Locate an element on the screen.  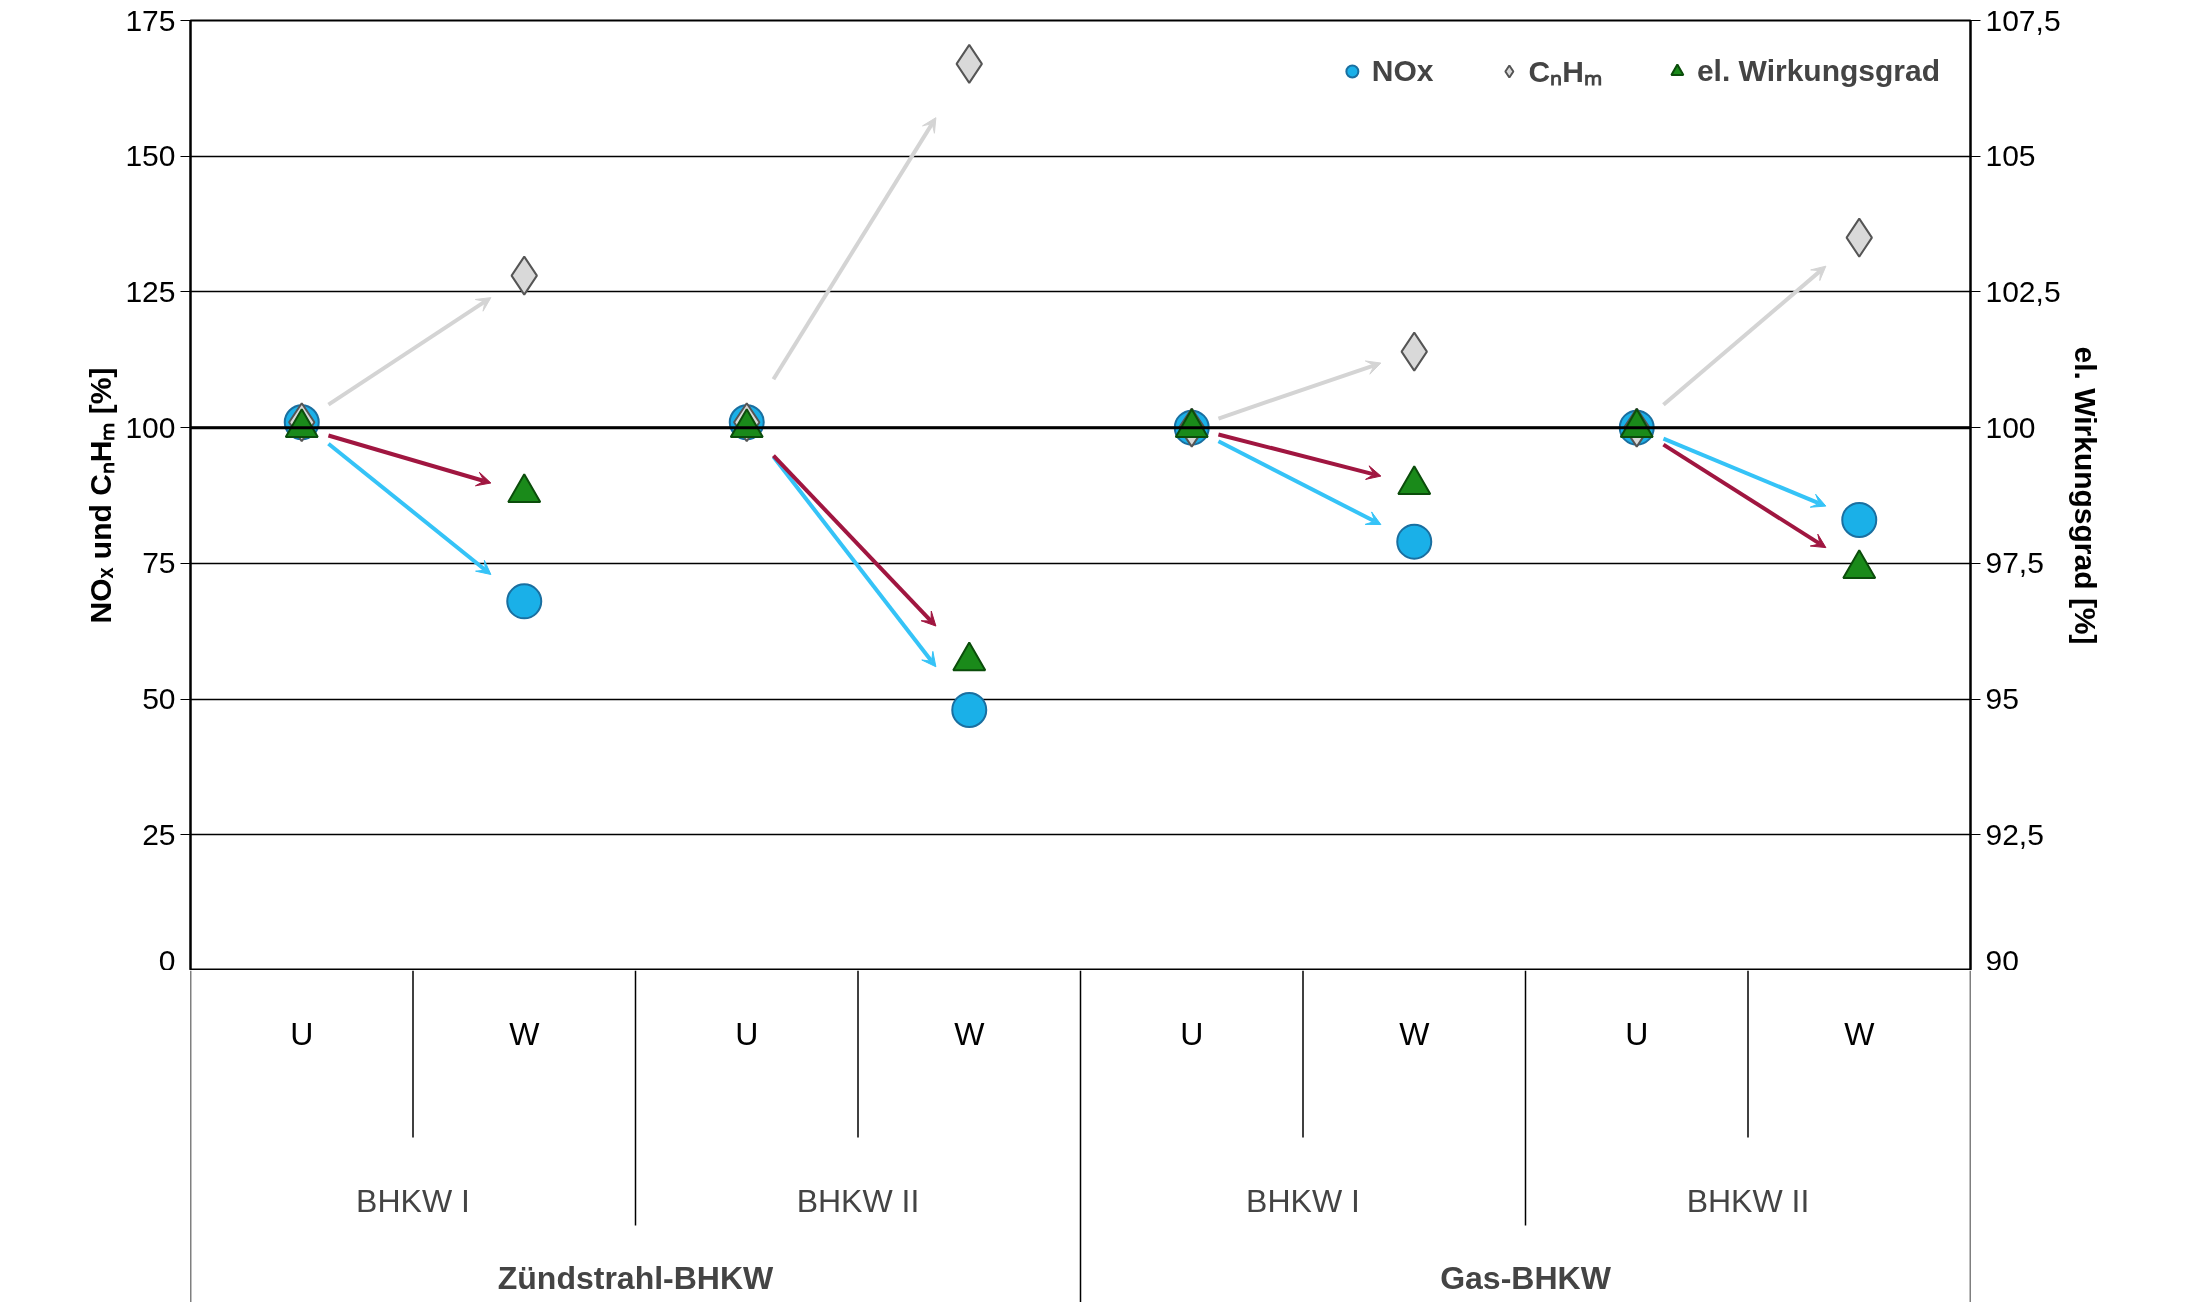
y2-tick-label: 100 is located at coordinates (2010, 427).